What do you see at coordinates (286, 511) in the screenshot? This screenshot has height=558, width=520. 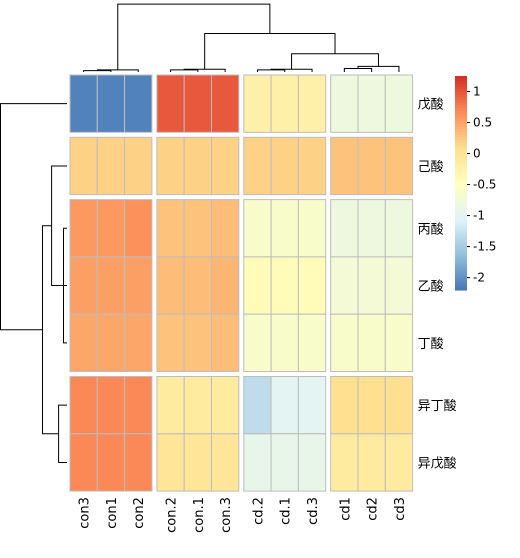 I see `column-label: cd.1` at bounding box center [286, 511].